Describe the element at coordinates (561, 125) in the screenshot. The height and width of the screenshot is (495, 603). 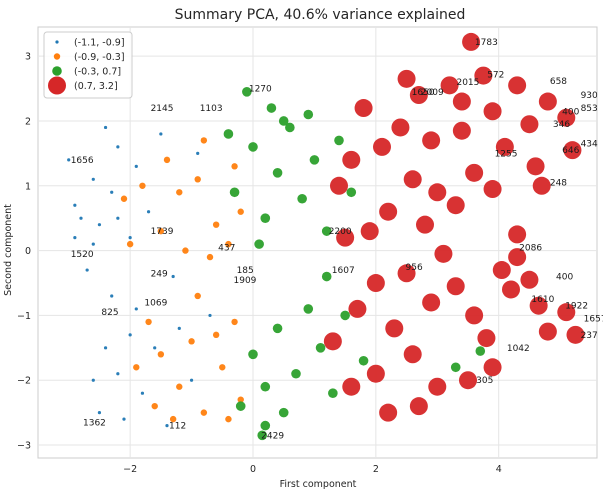
I see `point-label: 346` at that location.